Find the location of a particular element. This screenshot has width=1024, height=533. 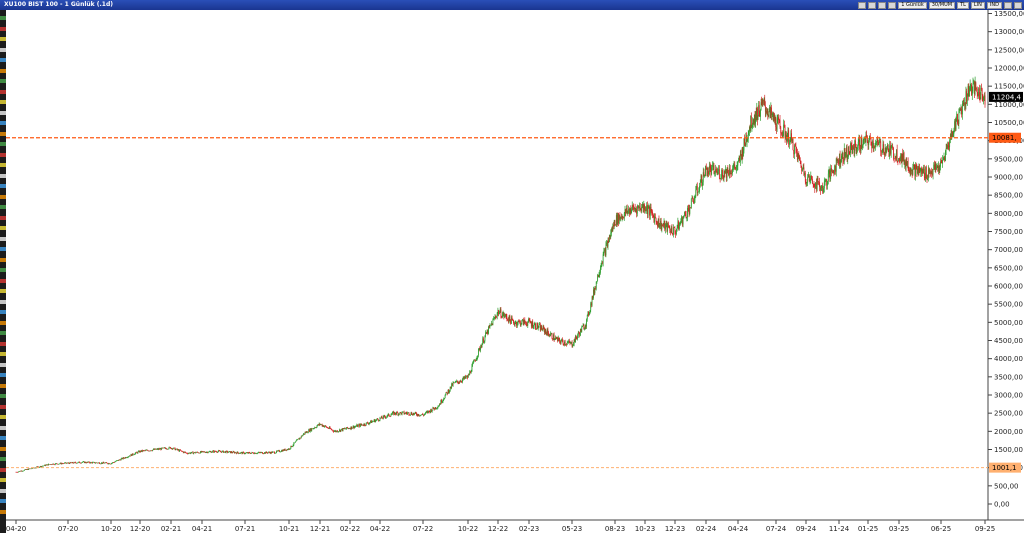

minimize-button is located at coordinates (1008, 5).